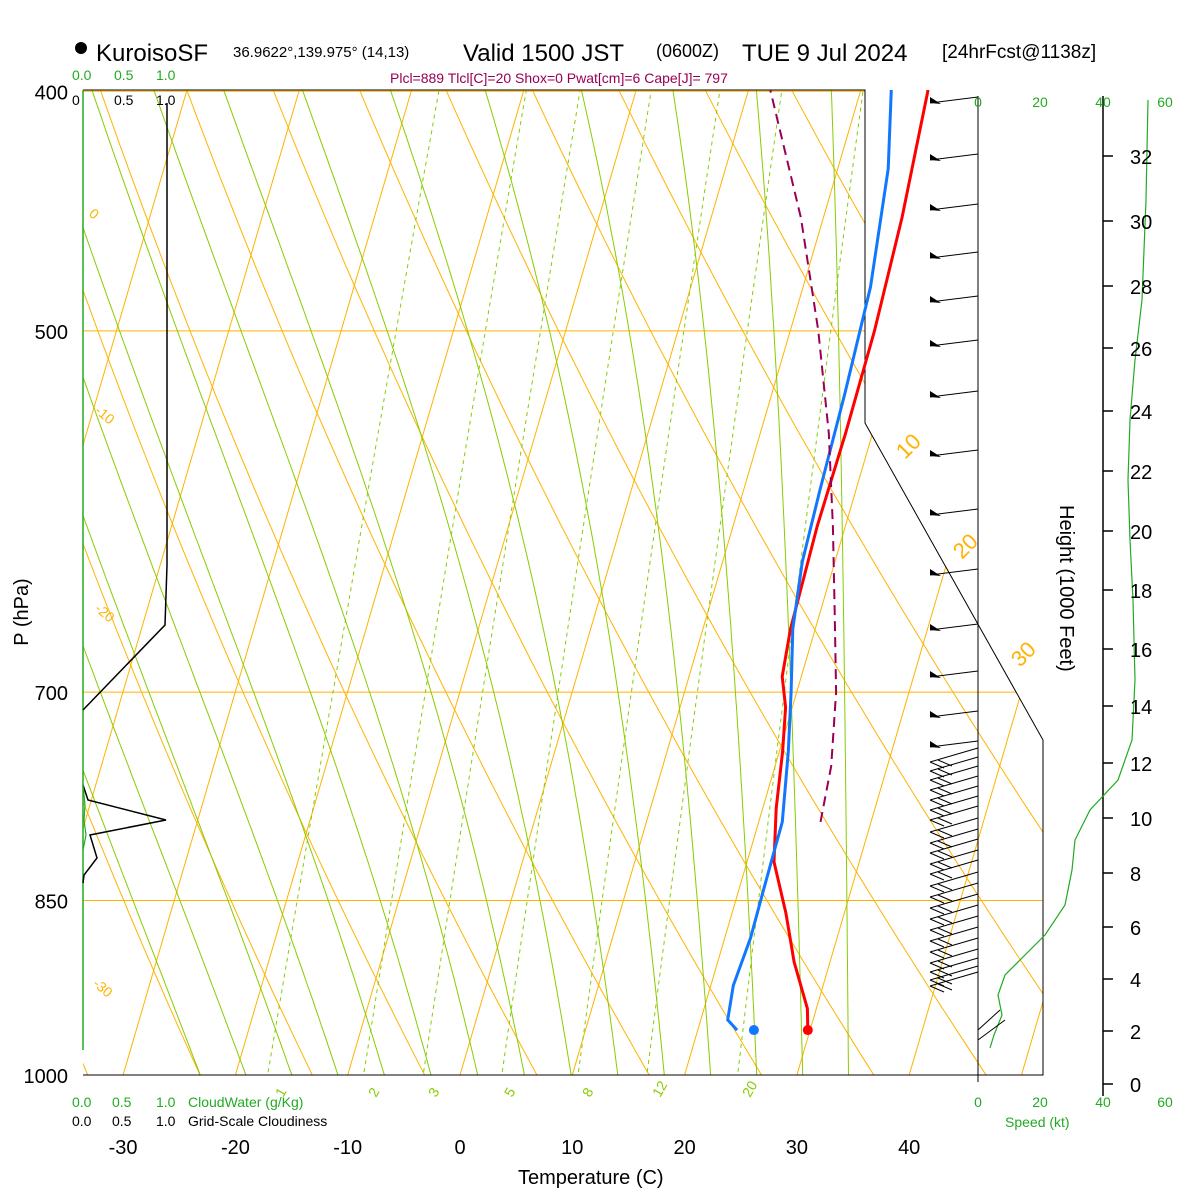 This screenshot has width=1200, height=1200. I want to click on station-dot-icon, so click(81, 48).